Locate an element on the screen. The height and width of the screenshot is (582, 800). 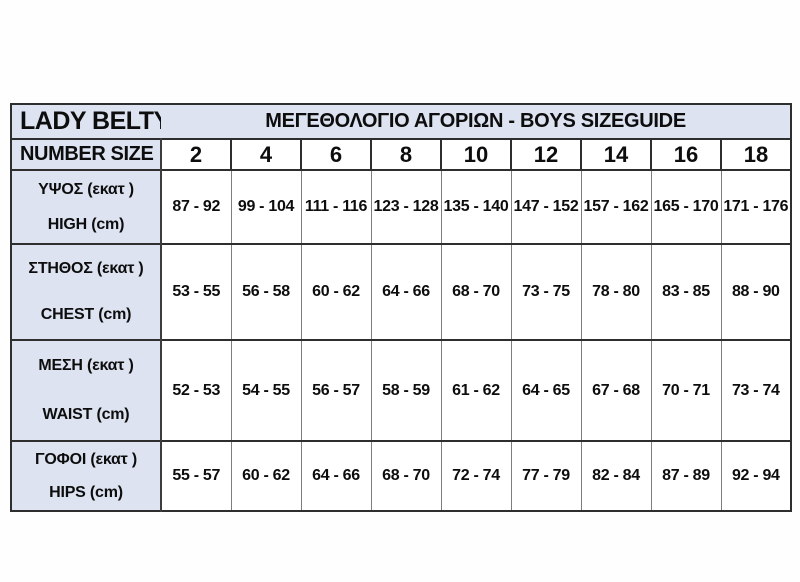
value-cell: 82 - 84 is located at coordinates (615, 476).